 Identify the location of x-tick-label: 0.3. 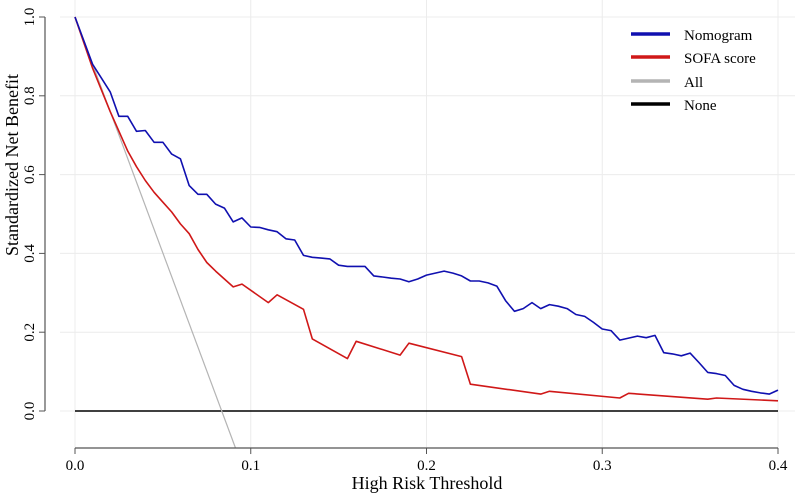
(602, 466).